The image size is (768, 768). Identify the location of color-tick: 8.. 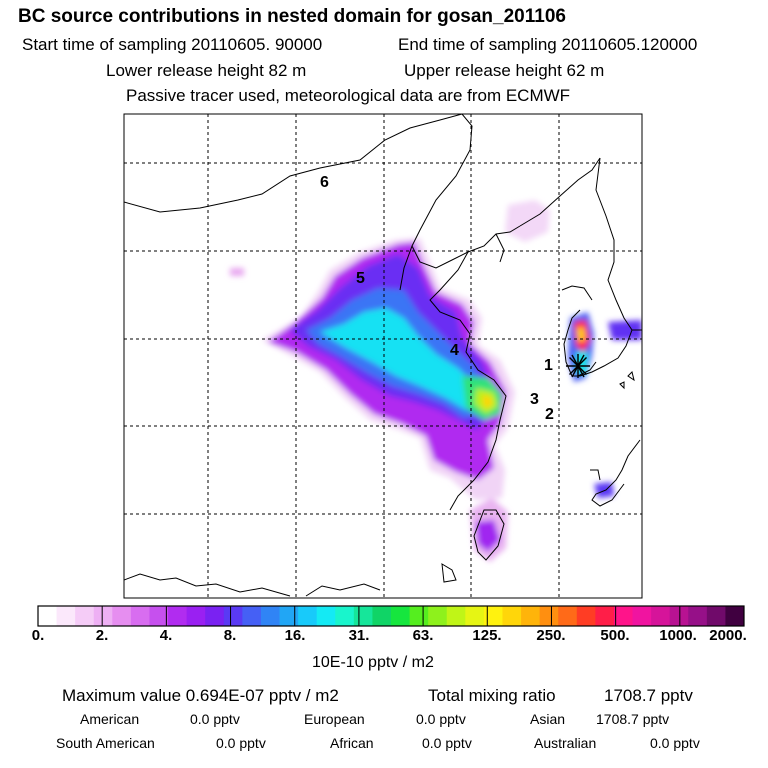
(230, 635).